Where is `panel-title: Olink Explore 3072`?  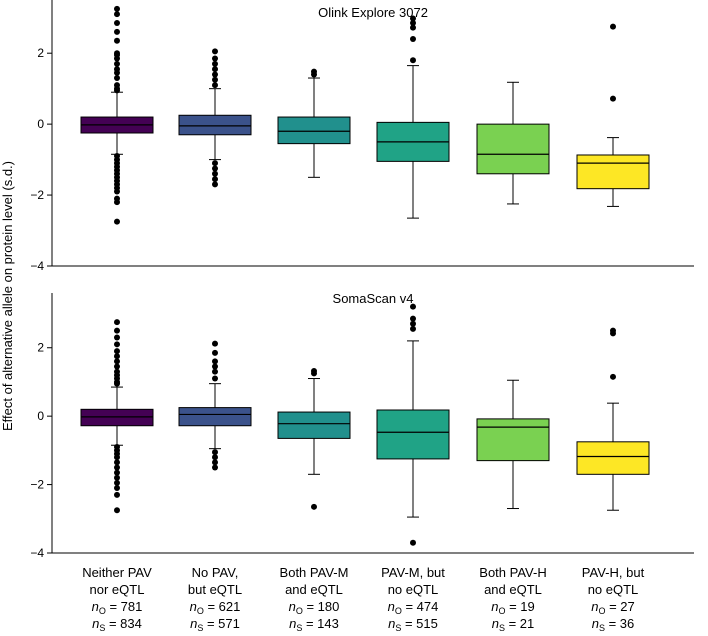
panel-title: Olink Explore 3072 is located at coordinates (373, 12).